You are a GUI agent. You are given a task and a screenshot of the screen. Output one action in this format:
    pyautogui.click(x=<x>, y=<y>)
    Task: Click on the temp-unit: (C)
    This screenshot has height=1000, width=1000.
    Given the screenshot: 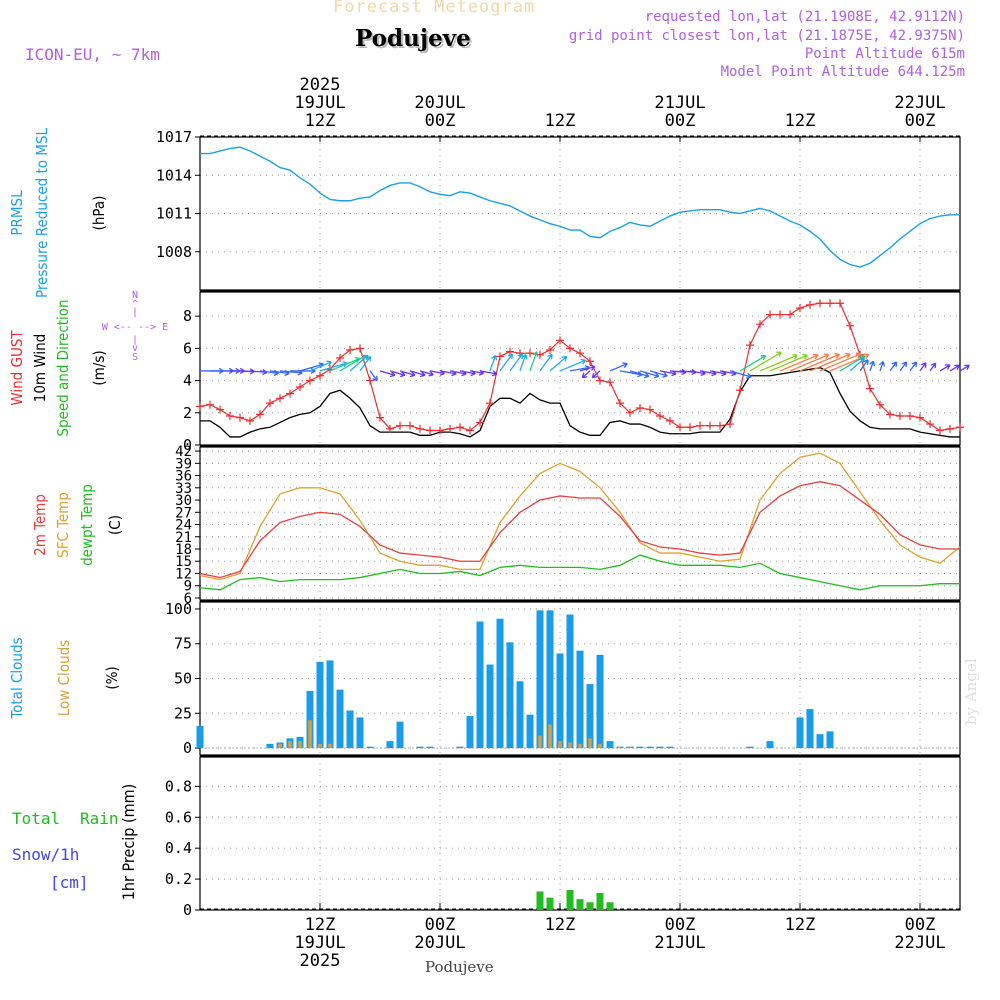 What is the action you would take?
    pyautogui.click(x=115, y=525)
    